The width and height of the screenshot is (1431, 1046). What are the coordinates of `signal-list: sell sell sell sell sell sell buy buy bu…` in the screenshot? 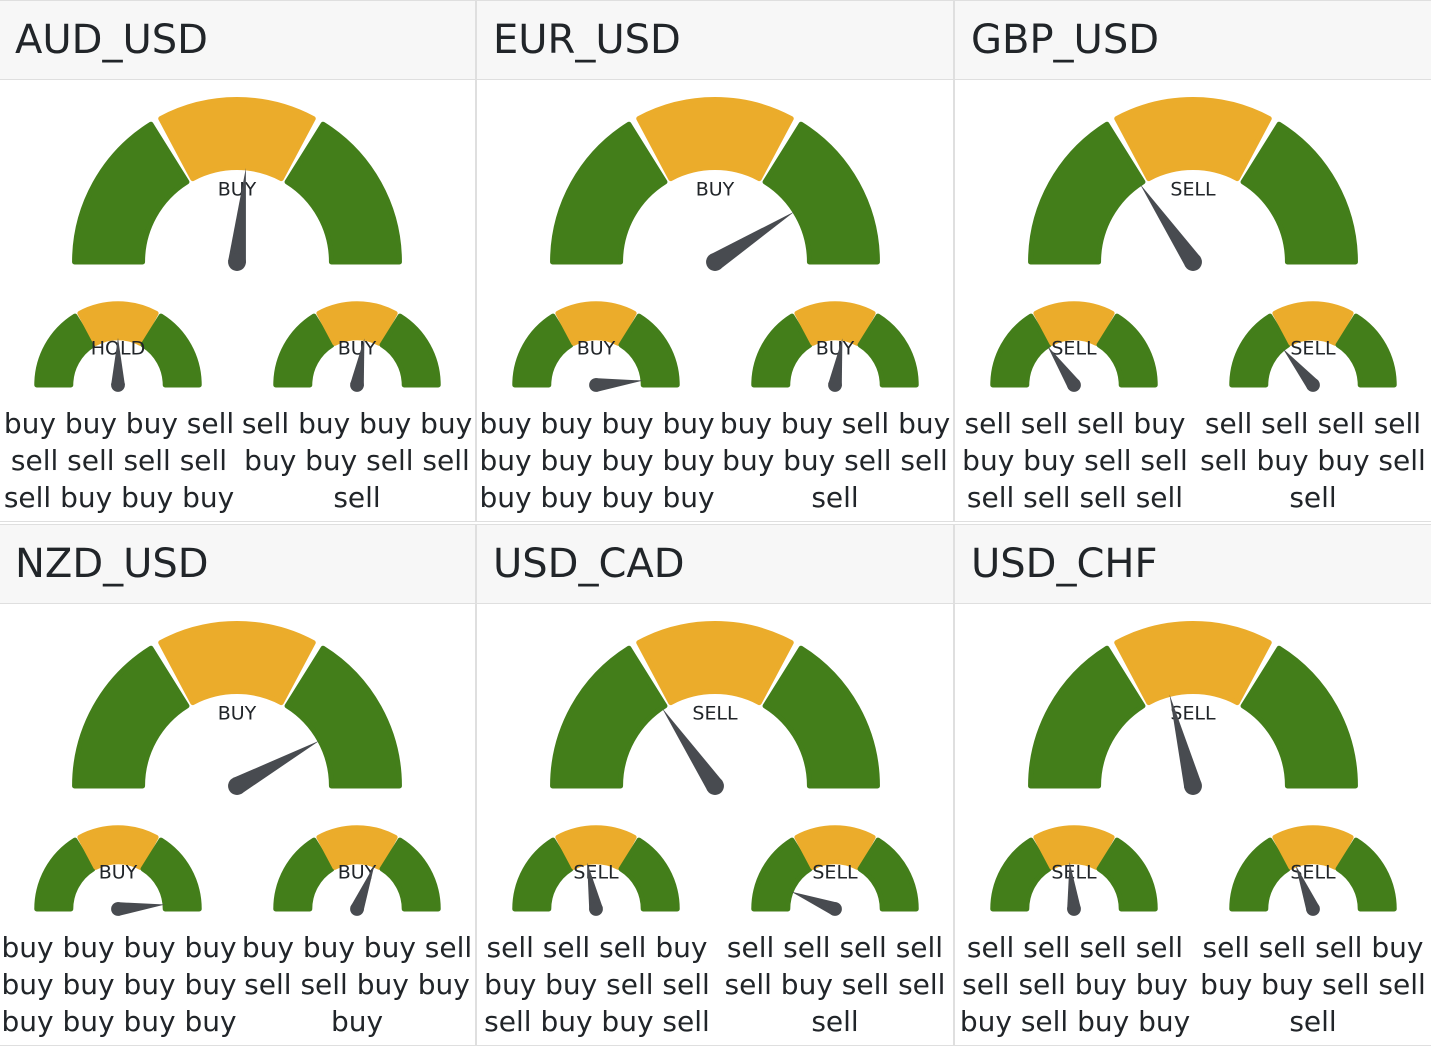 It's located at (1075, 984).